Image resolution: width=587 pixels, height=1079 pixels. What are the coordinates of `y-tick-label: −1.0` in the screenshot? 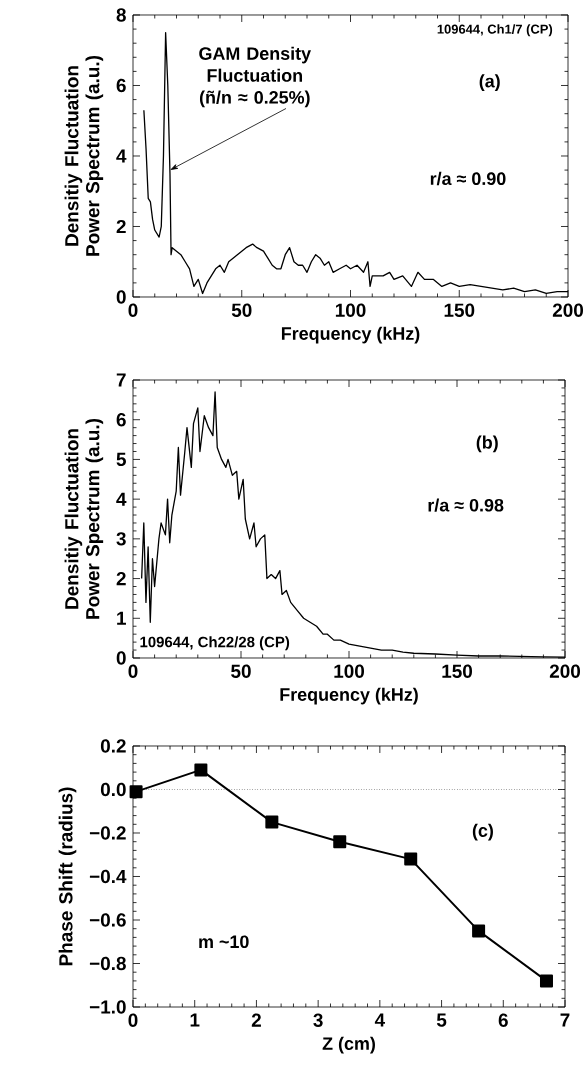 It's located at (107, 1007).